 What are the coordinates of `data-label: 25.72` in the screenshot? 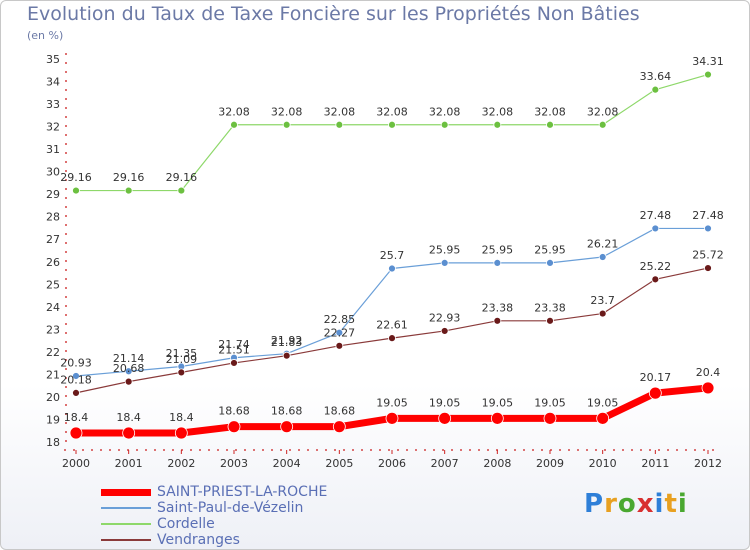 It's located at (708, 255).